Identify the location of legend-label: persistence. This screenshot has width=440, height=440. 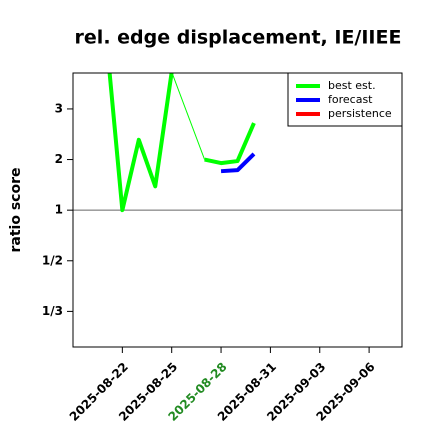
(360, 113).